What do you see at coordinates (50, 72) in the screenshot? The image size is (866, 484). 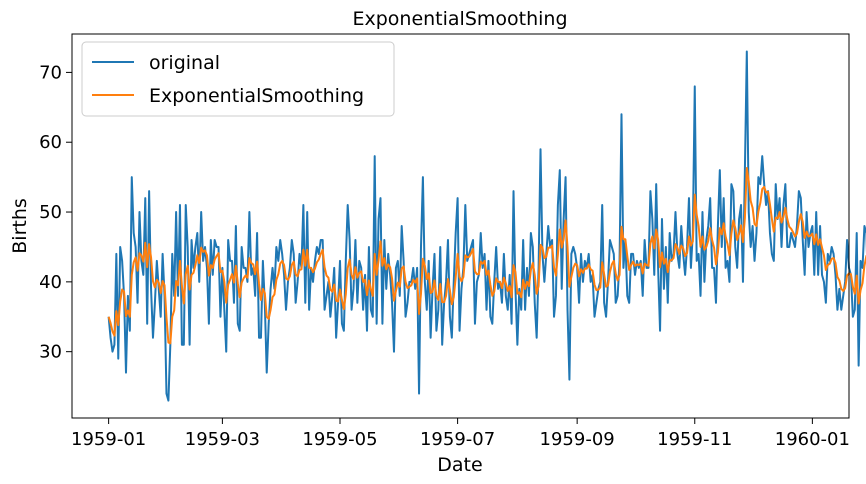 I see `y-tick-label: 70` at bounding box center [50, 72].